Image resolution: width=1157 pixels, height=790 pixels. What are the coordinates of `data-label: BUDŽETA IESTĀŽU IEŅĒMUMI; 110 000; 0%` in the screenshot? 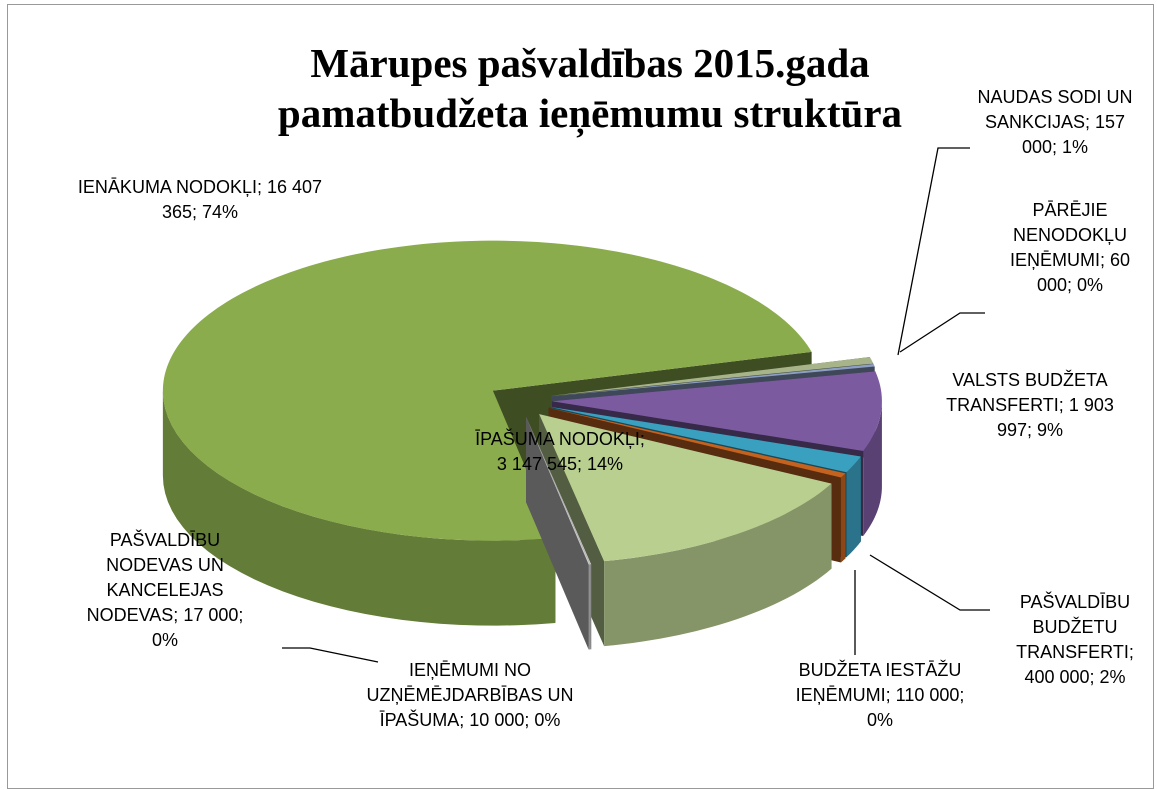 It's located at (880, 695).